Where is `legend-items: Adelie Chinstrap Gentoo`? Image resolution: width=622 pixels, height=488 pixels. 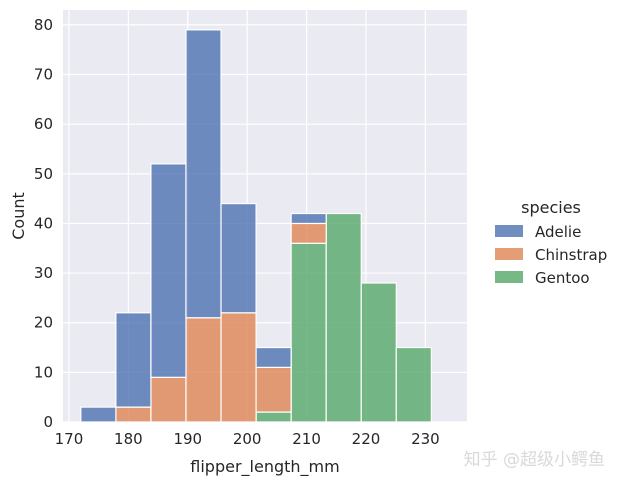 legend-items: Adelie Chinstrap Gentoo is located at coordinates (551, 255).